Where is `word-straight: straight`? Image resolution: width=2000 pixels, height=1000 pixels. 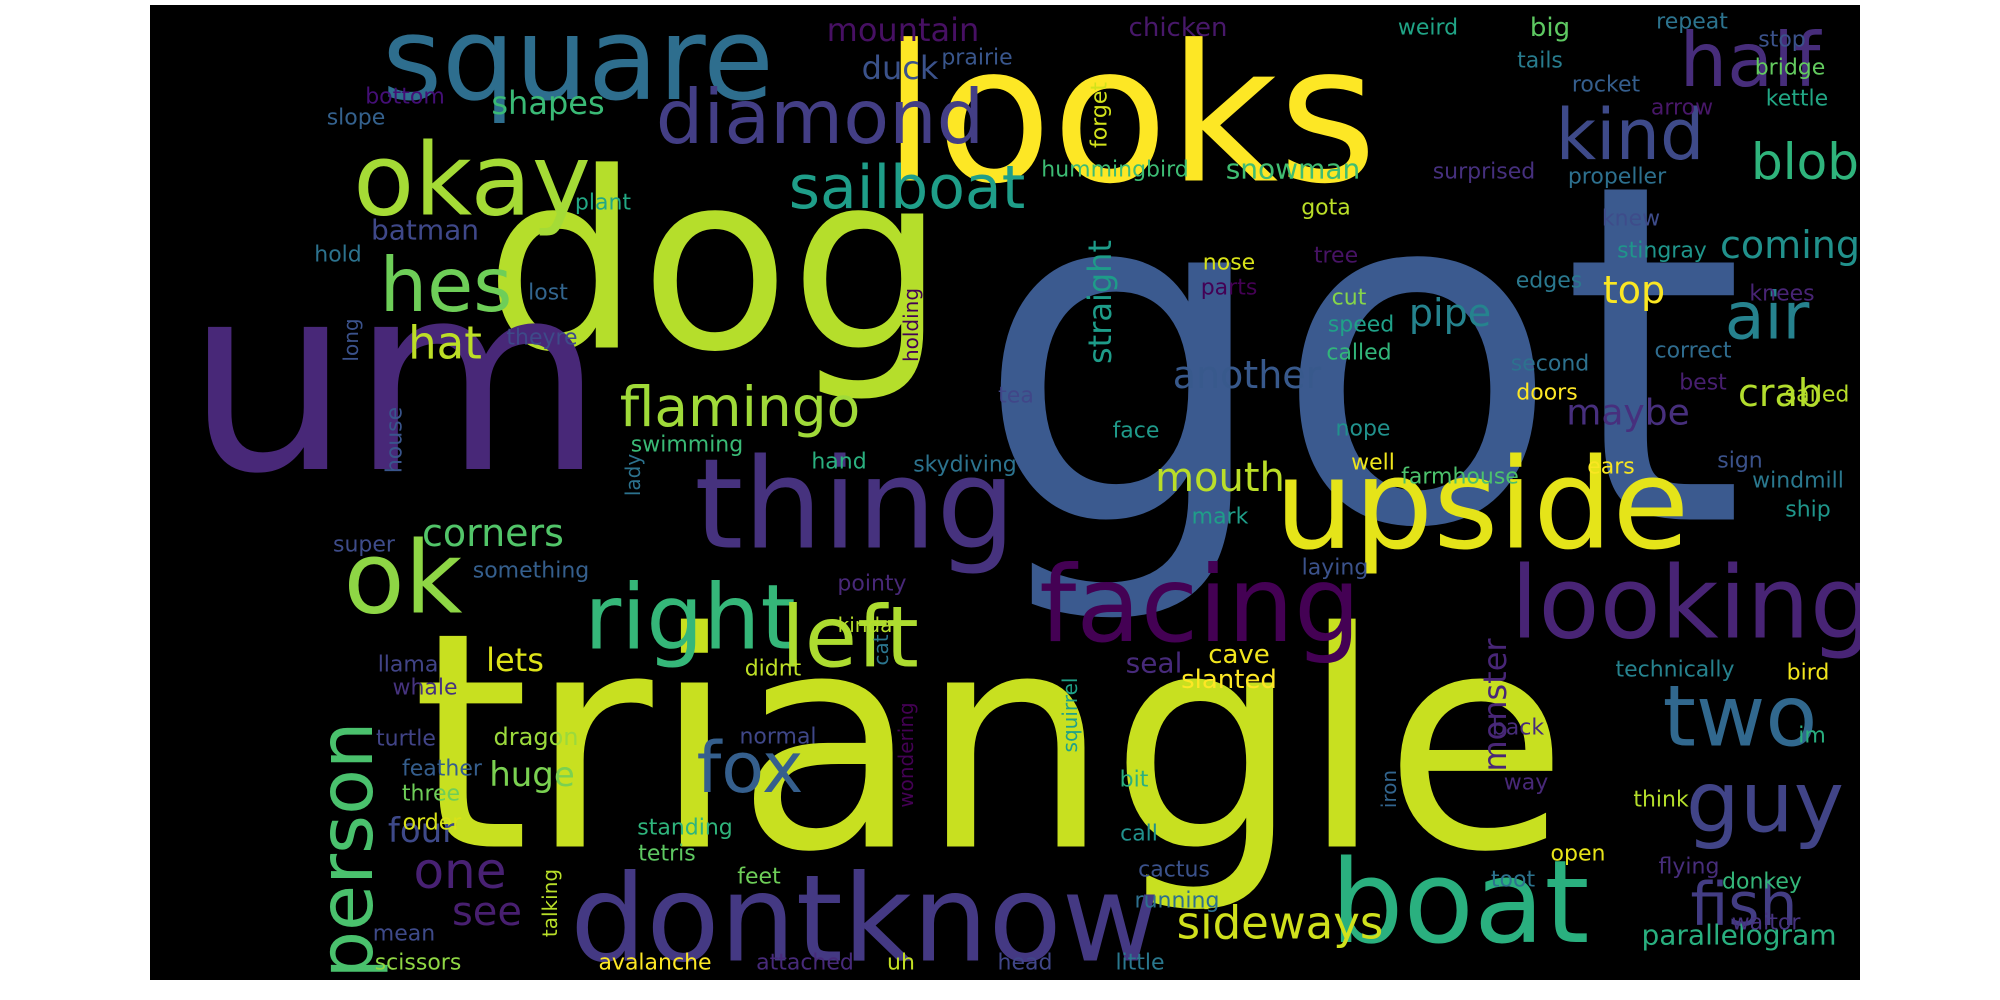
word-straight: straight is located at coordinates (1100, 302).